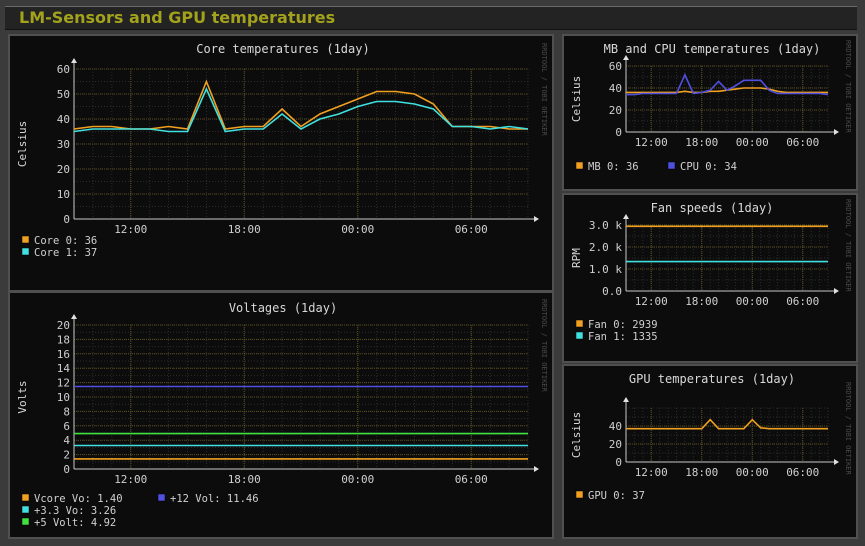 Image resolution: width=865 pixels, height=546 pixels. I want to click on legend-series-name: Core 1, so click(53, 253).